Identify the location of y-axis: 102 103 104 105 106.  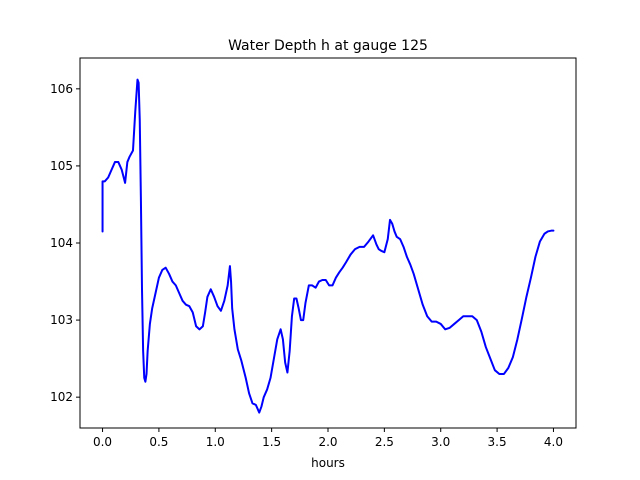
(65, 243).